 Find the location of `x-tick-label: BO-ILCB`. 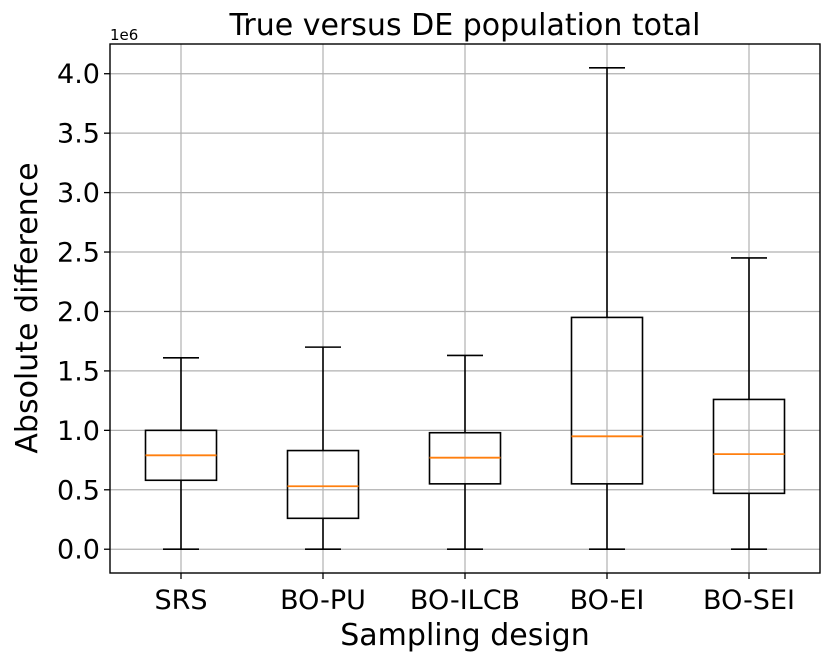

x-tick-label: BO-ILCB is located at coordinates (465, 600).